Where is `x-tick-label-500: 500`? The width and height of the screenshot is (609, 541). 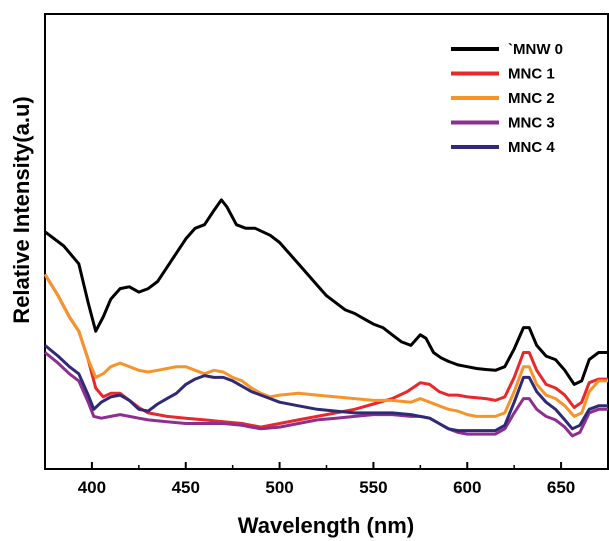 x-tick-label-500: 500 is located at coordinates (279, 487).